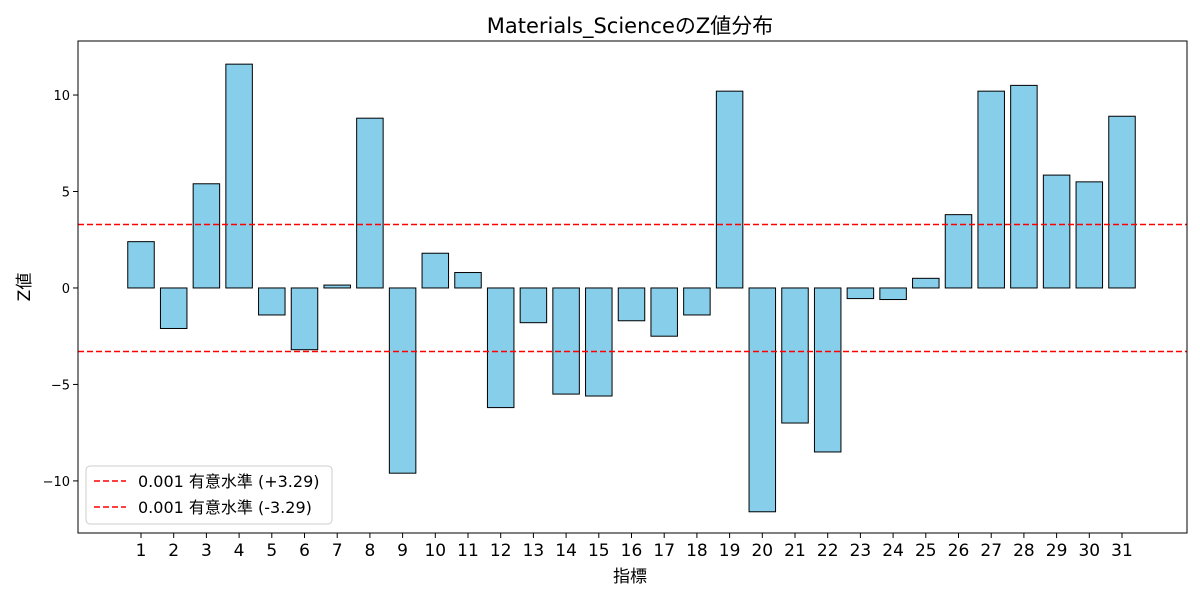  Describe the element at coordinates (141, 551) in the screenshot. I see `x-tick-label-1: 1` at that location.